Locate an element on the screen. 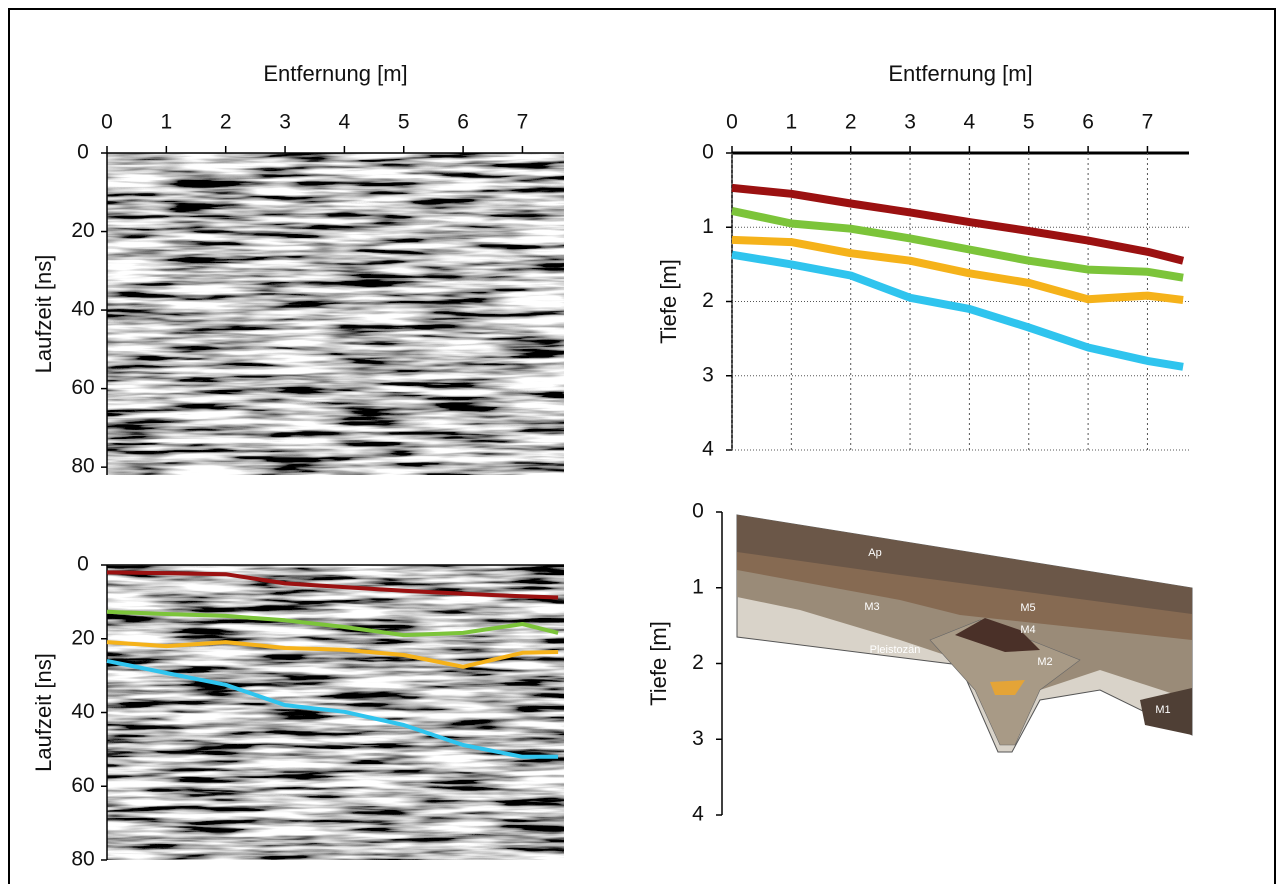  layer-label: M3 is located at coordinates (871, 607).